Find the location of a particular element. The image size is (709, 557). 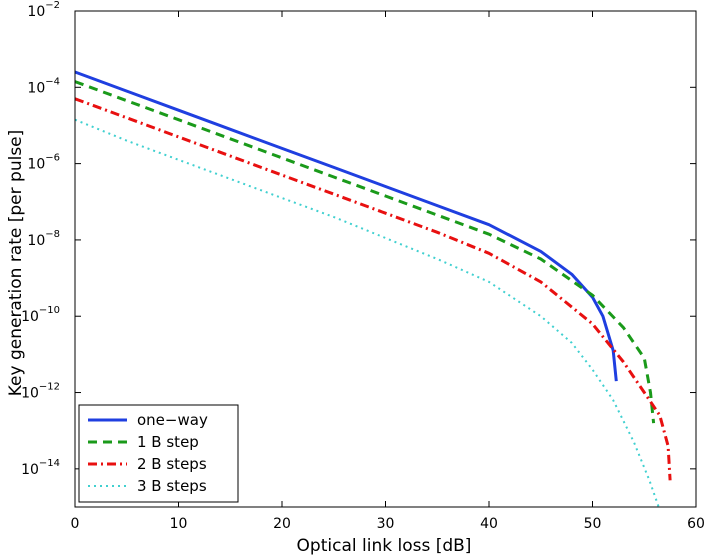

x-tick-label: 60 is located at coordinates (696, 524).